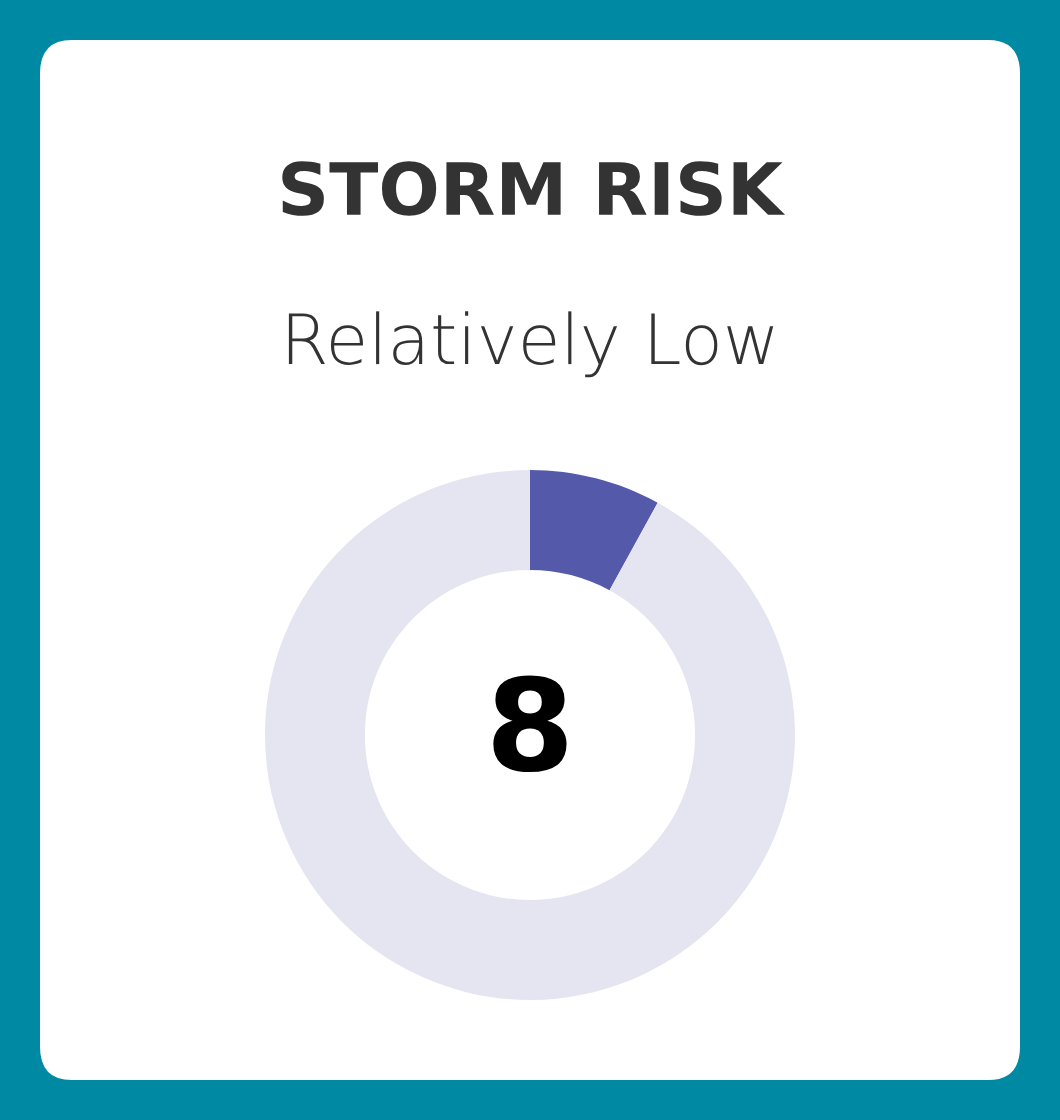 The width and height of the screenshot is (1060, 1120). I want to click on data-label: 8, so click(530, 724).